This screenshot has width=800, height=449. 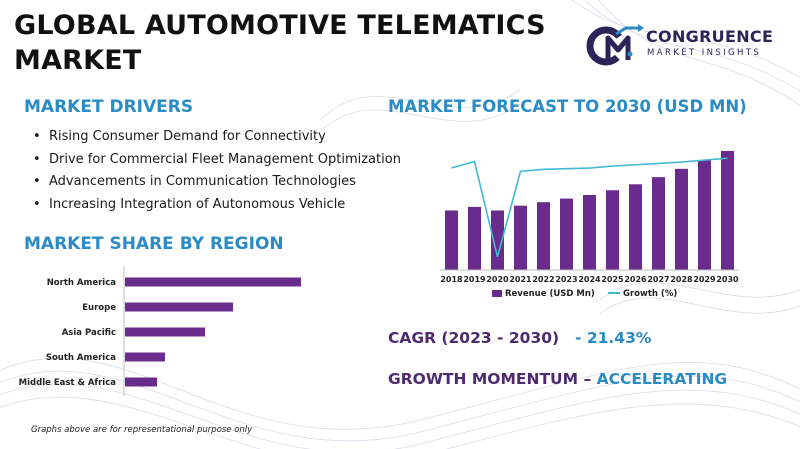 What do you see at coordinates (497, 279) in the screenshot?
I see `year-tick-label: 2020` at bounding box center [497, 279].